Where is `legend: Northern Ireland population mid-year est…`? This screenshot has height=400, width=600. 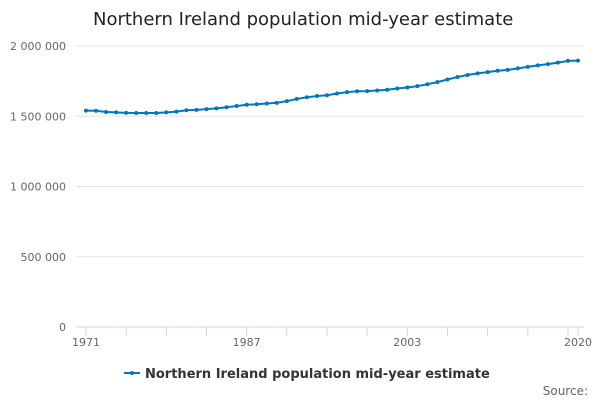
legend: Northern Ireland population mid-year est… is located at coordinates (307, 374).